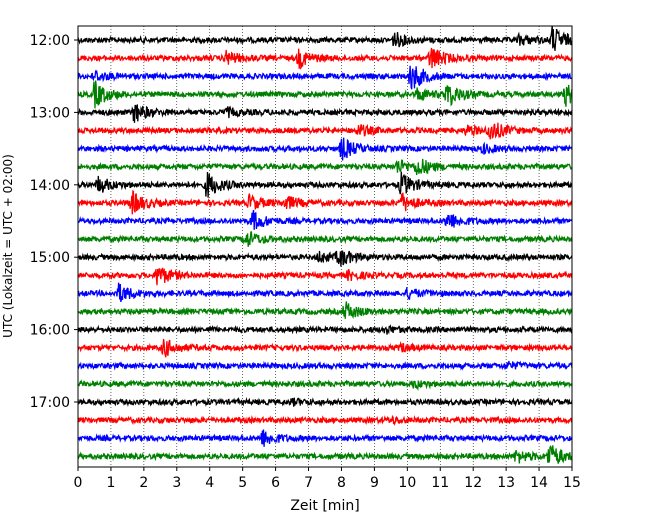  I want to click on x-tick-label: 0, so click(78, 483).